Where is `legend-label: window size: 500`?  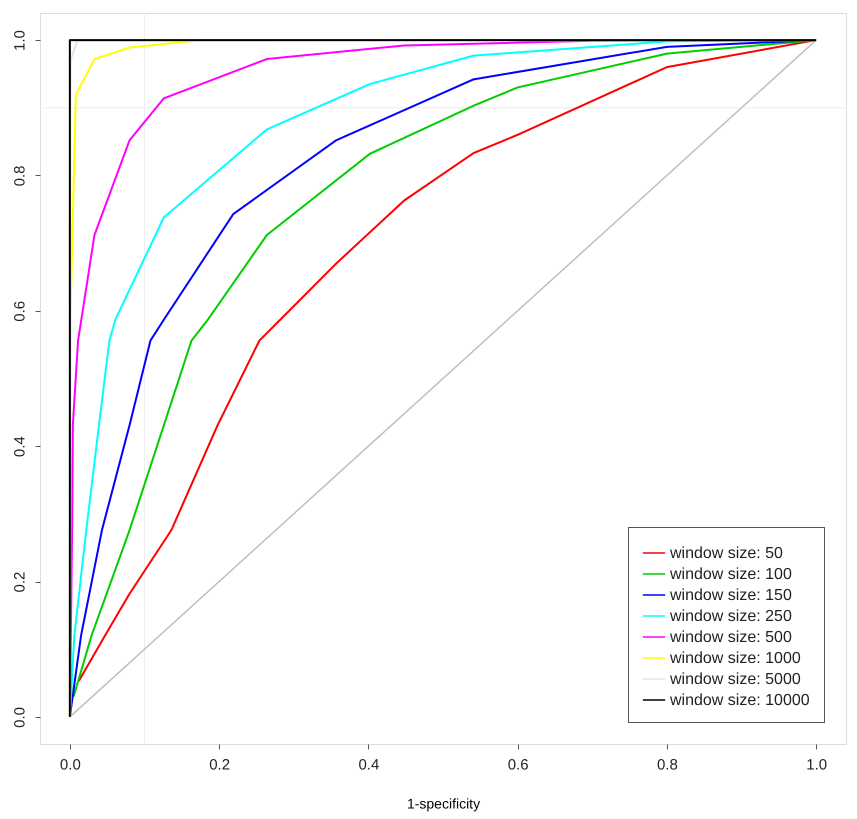
legend-label: window size: 500 is located at coordinates (730, 637).